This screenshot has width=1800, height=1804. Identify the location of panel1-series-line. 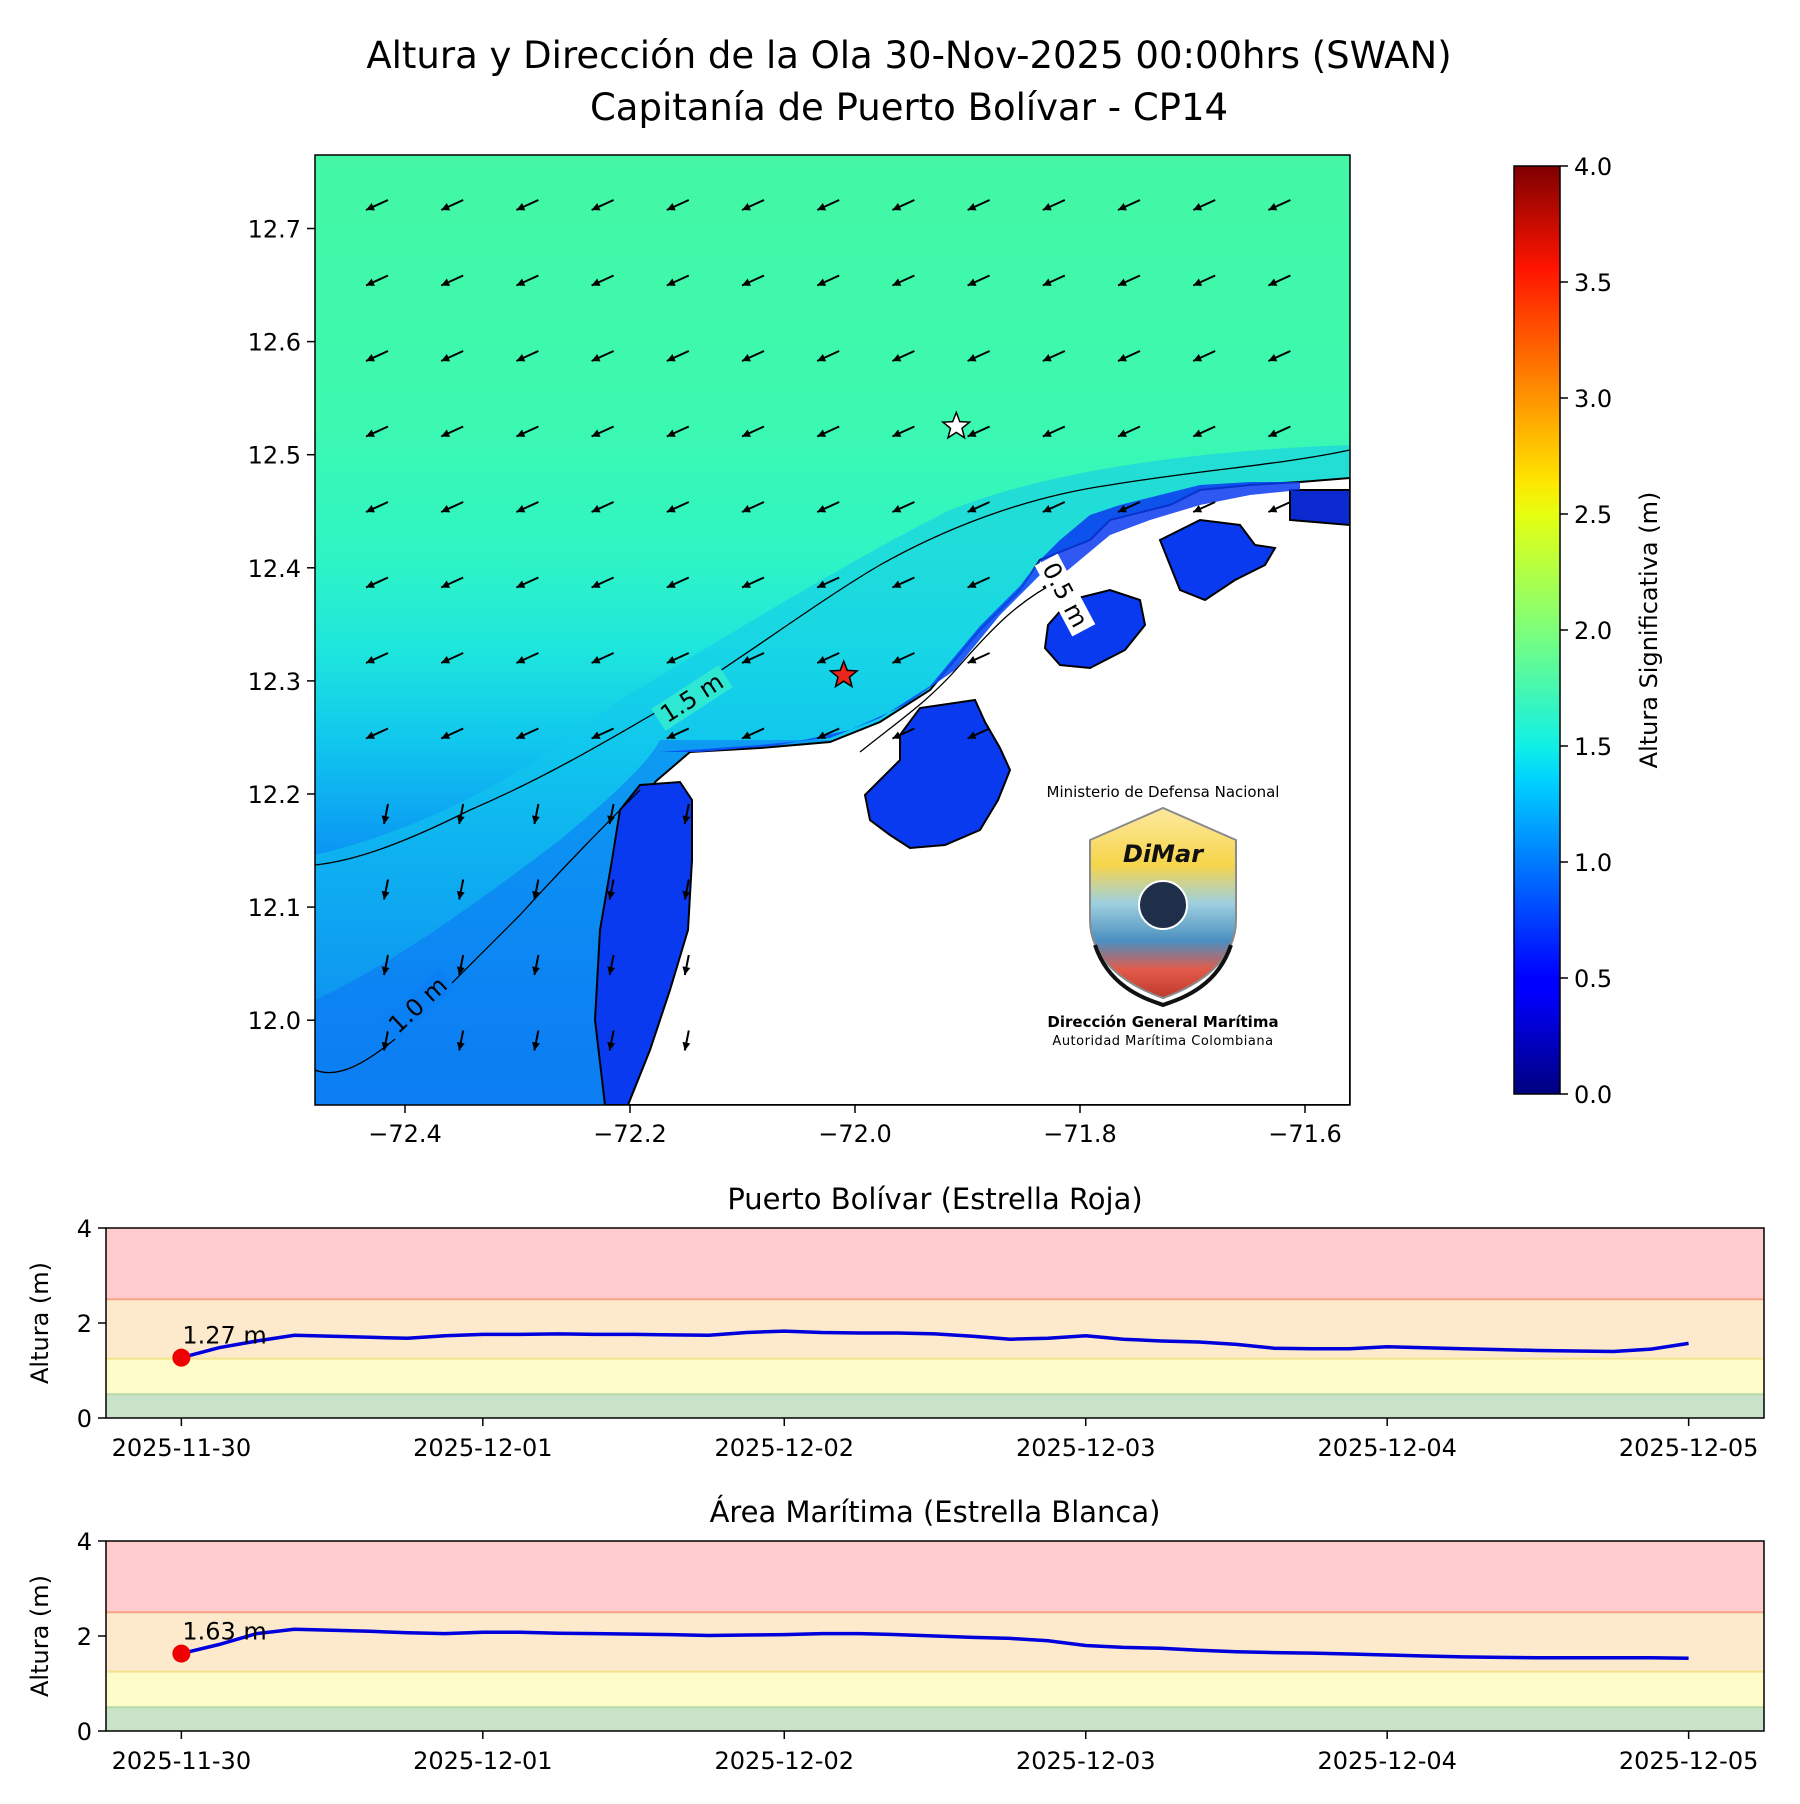
(934, 1344).